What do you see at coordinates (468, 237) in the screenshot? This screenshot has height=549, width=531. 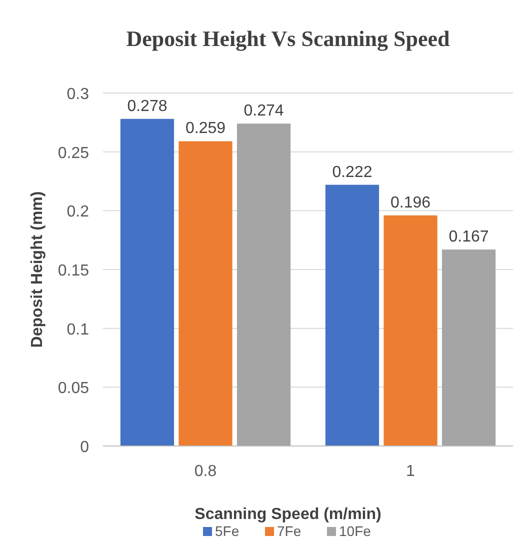 I see `data-label: 0.167` at bounding box center [468, 237].